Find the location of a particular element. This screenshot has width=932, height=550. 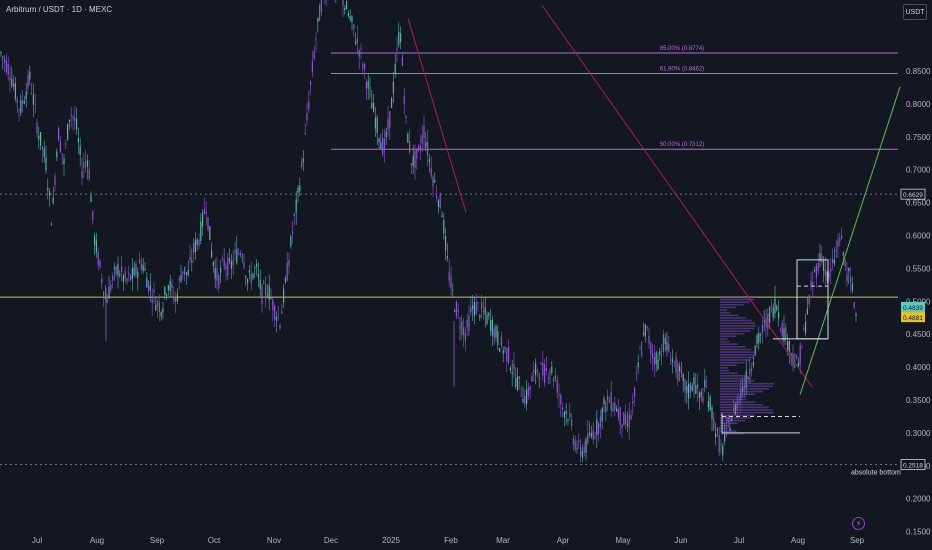

lightning-icon: ⚡ is located at coordinates (858, 523).